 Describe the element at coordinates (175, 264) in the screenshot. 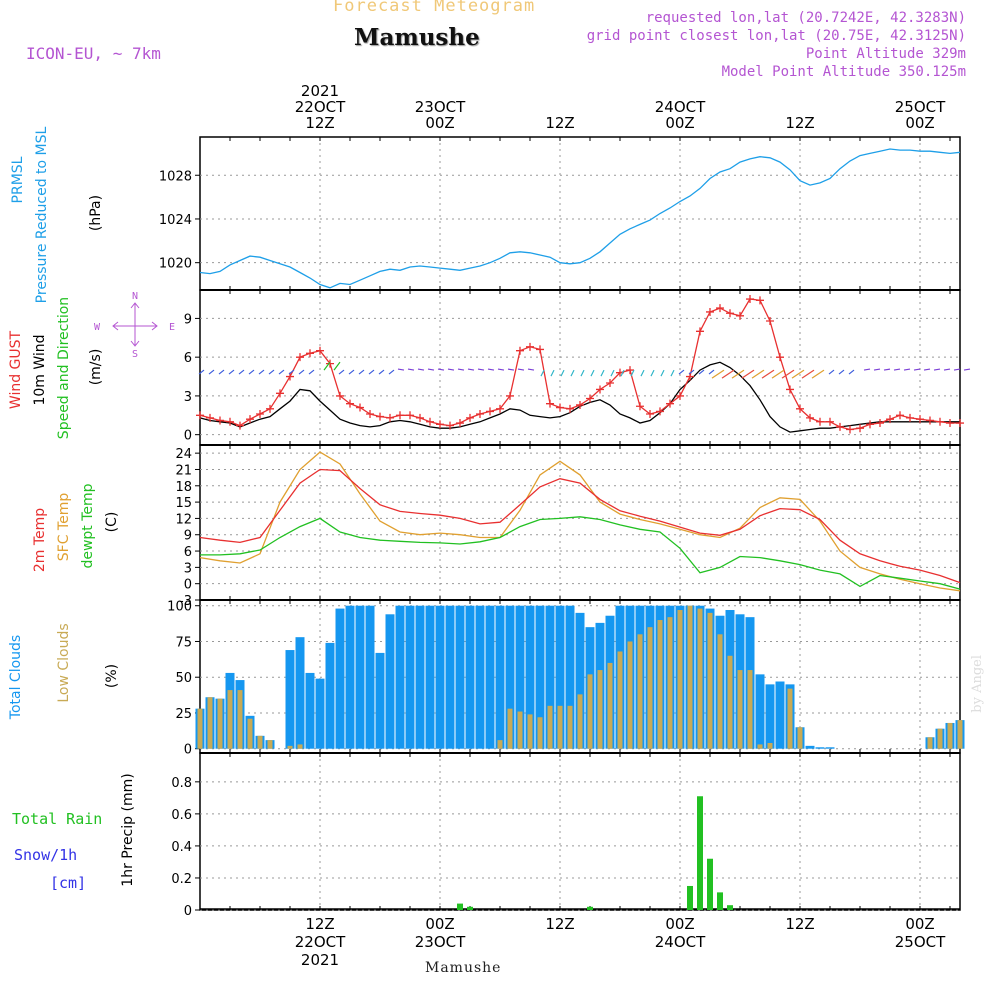

I see `y-tick-label: 1020` at that location.